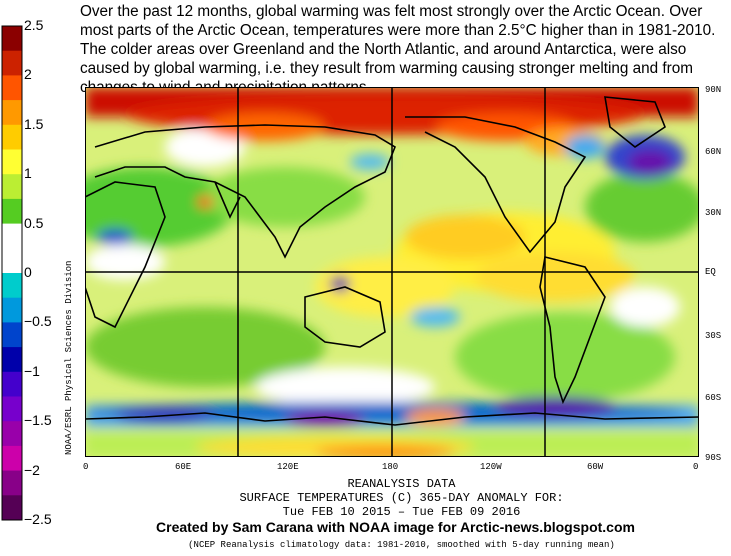 The image size is (731, 556). I want to click on side-credit-text: NOAA/ESRL Physical Sciences Division, so click(69, 357).